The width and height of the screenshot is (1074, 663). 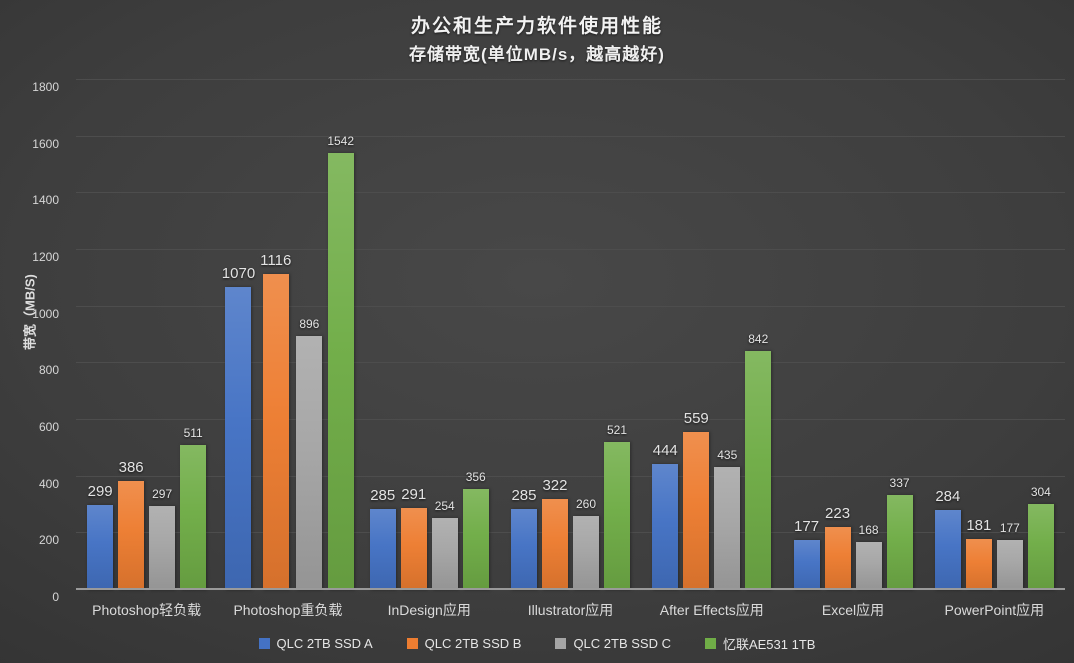 What do you see at coordinates (429, 610) in the screenshot?
I see `category-label: InDesign应用` at bounding box center [429, 610].